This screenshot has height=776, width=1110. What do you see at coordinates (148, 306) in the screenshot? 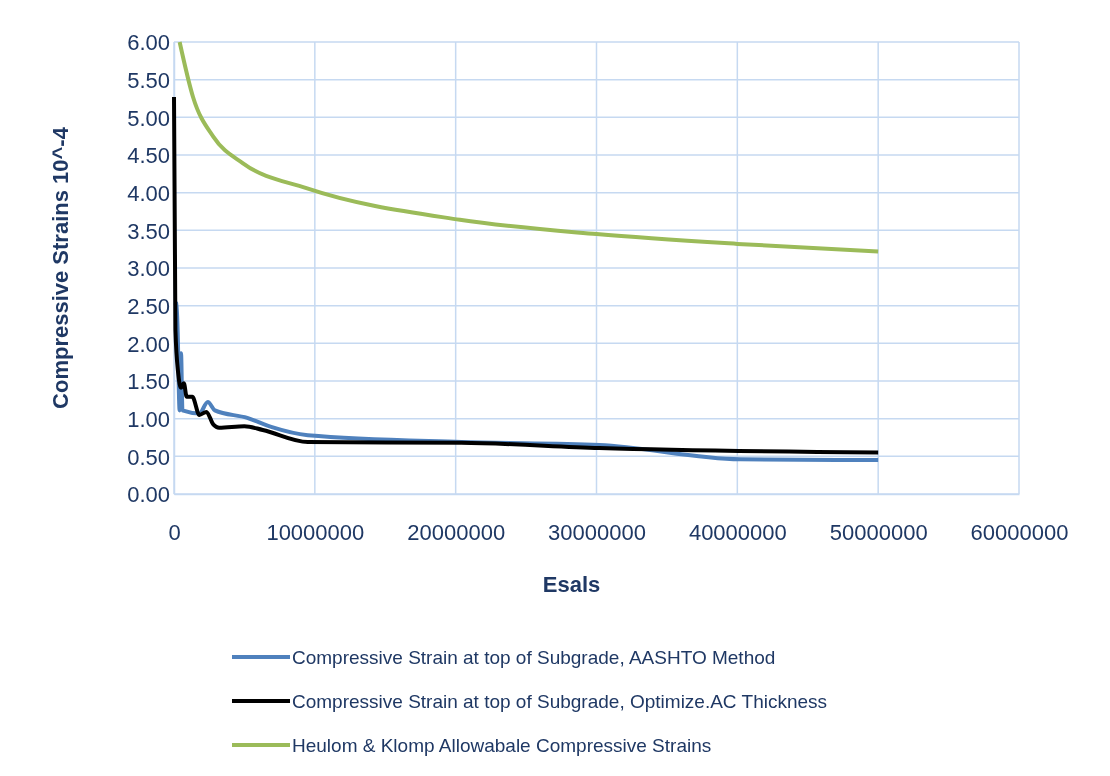
I see `y-tick-label: 2.50` at bounding box center [148, 306].